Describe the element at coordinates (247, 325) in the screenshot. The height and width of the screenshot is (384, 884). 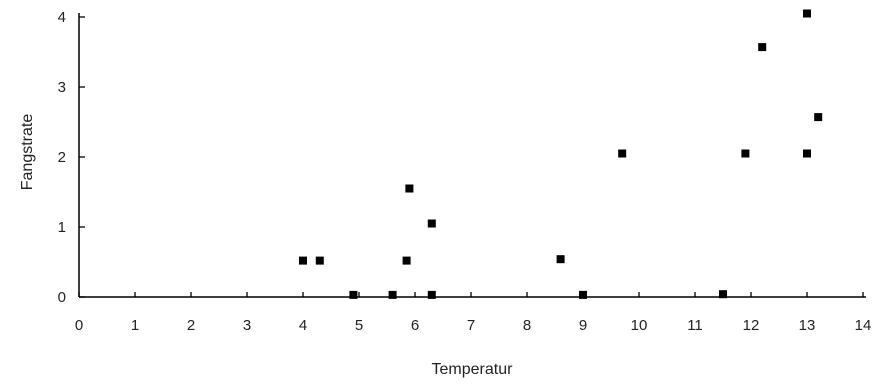
I see `x-tick-label: 3` at that location.